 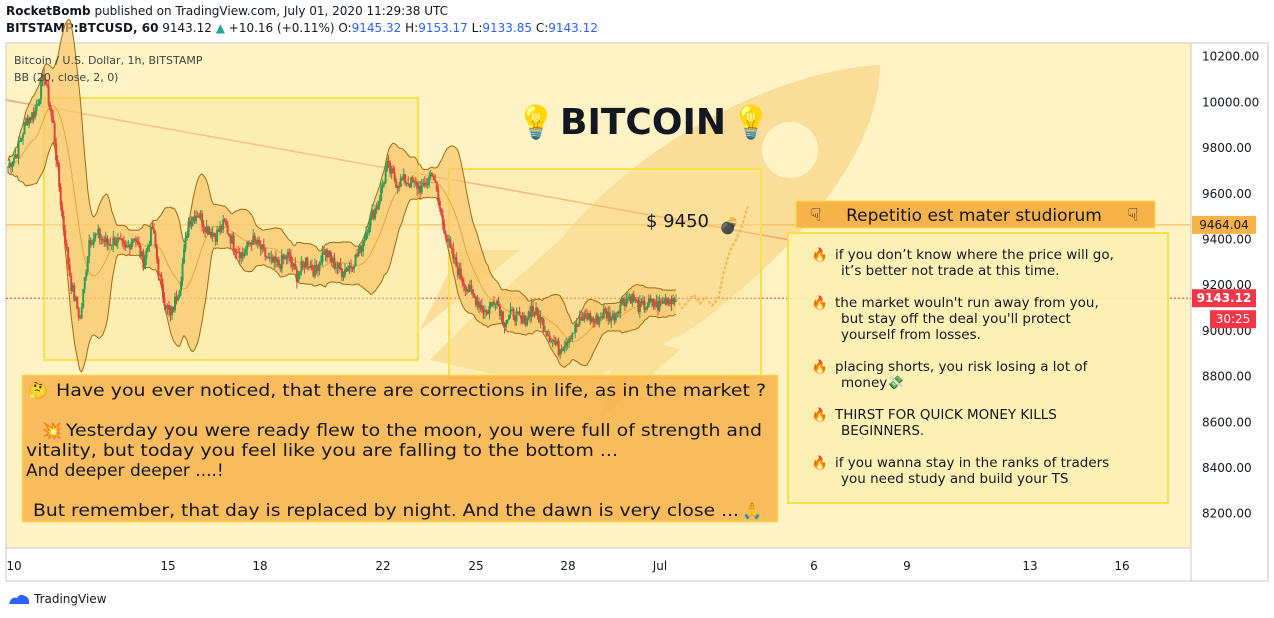 I want to click on footer-brand: TradingView, so click(x=70, y=599).